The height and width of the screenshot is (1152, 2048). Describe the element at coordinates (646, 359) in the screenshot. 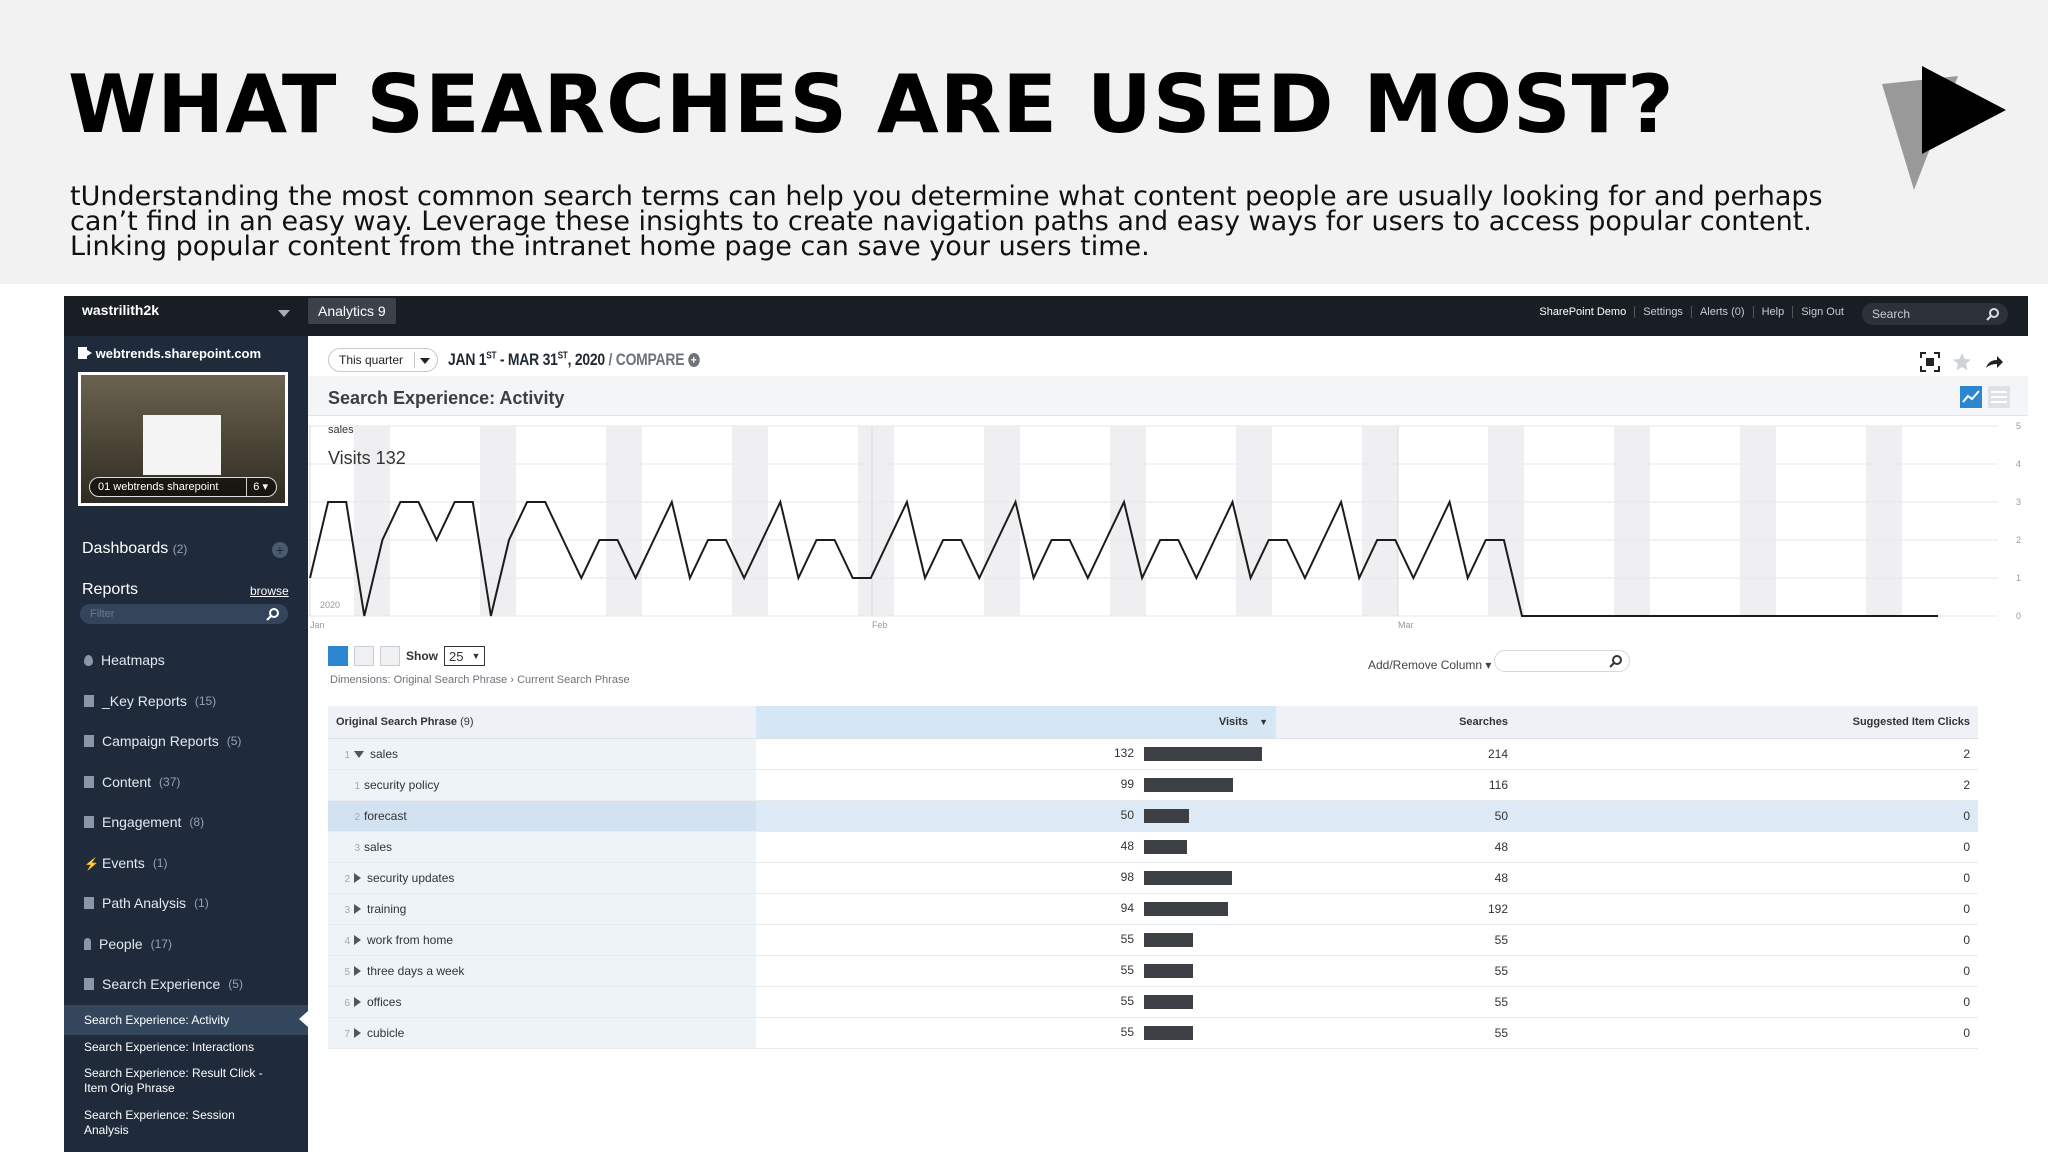

I see `compare-link: / COMPARE` at that location.